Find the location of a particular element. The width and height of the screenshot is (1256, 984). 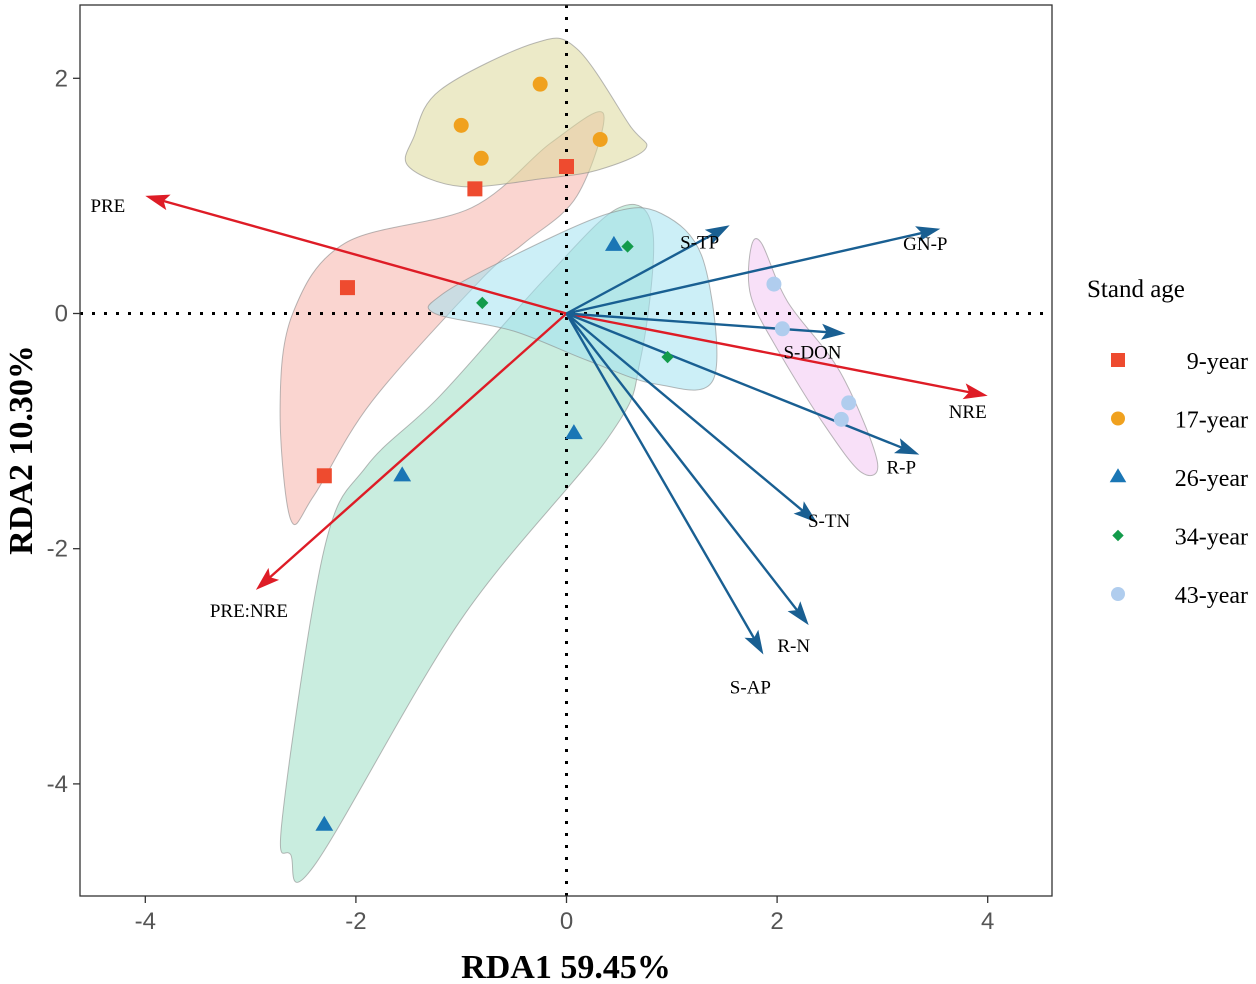

vector-label: R-P is located at coordinates (902, 468).